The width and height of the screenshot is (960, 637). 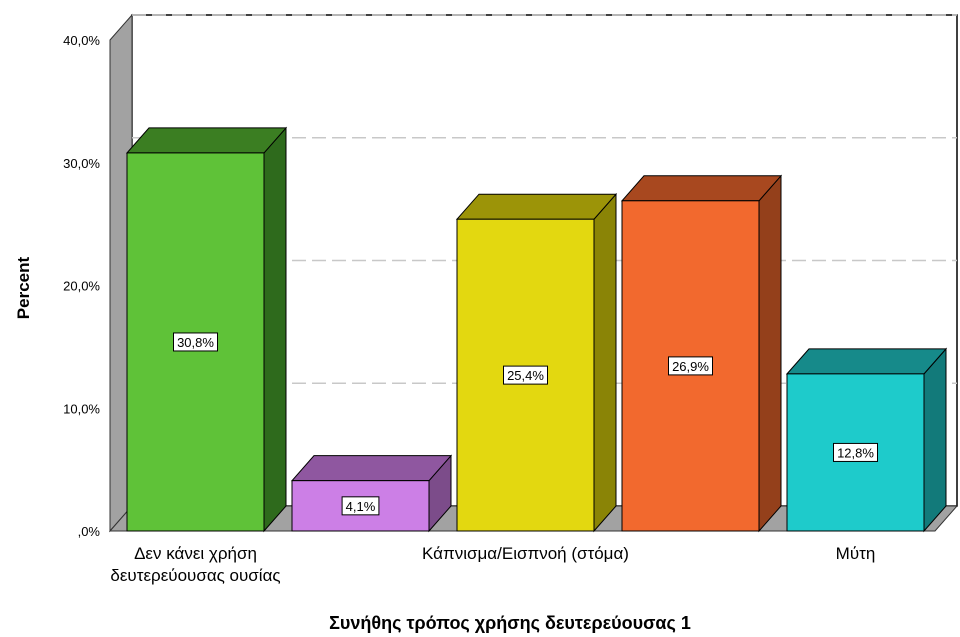 I want to click on data-label: 25,4%, so click(x=525, y=375).